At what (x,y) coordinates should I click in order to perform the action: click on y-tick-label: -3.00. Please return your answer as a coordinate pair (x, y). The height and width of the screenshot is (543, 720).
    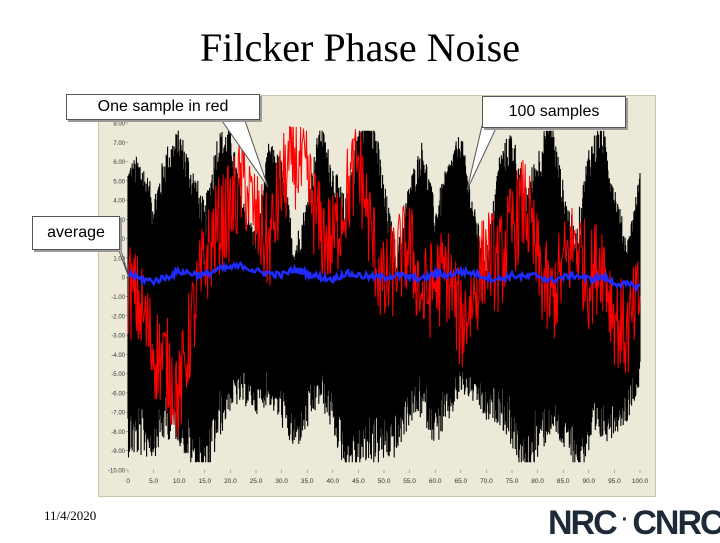
    Looking at the image, I should click on (118, 337).